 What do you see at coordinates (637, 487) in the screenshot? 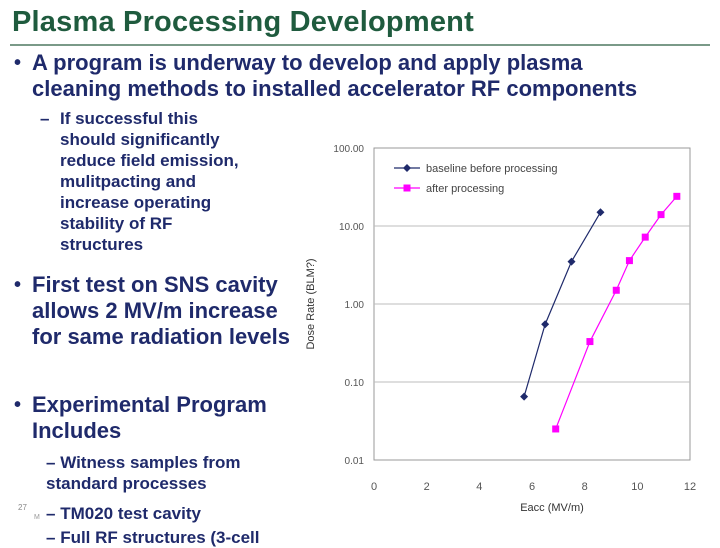
I see `x-tick-label: 10` at bounding box center [637, 487].